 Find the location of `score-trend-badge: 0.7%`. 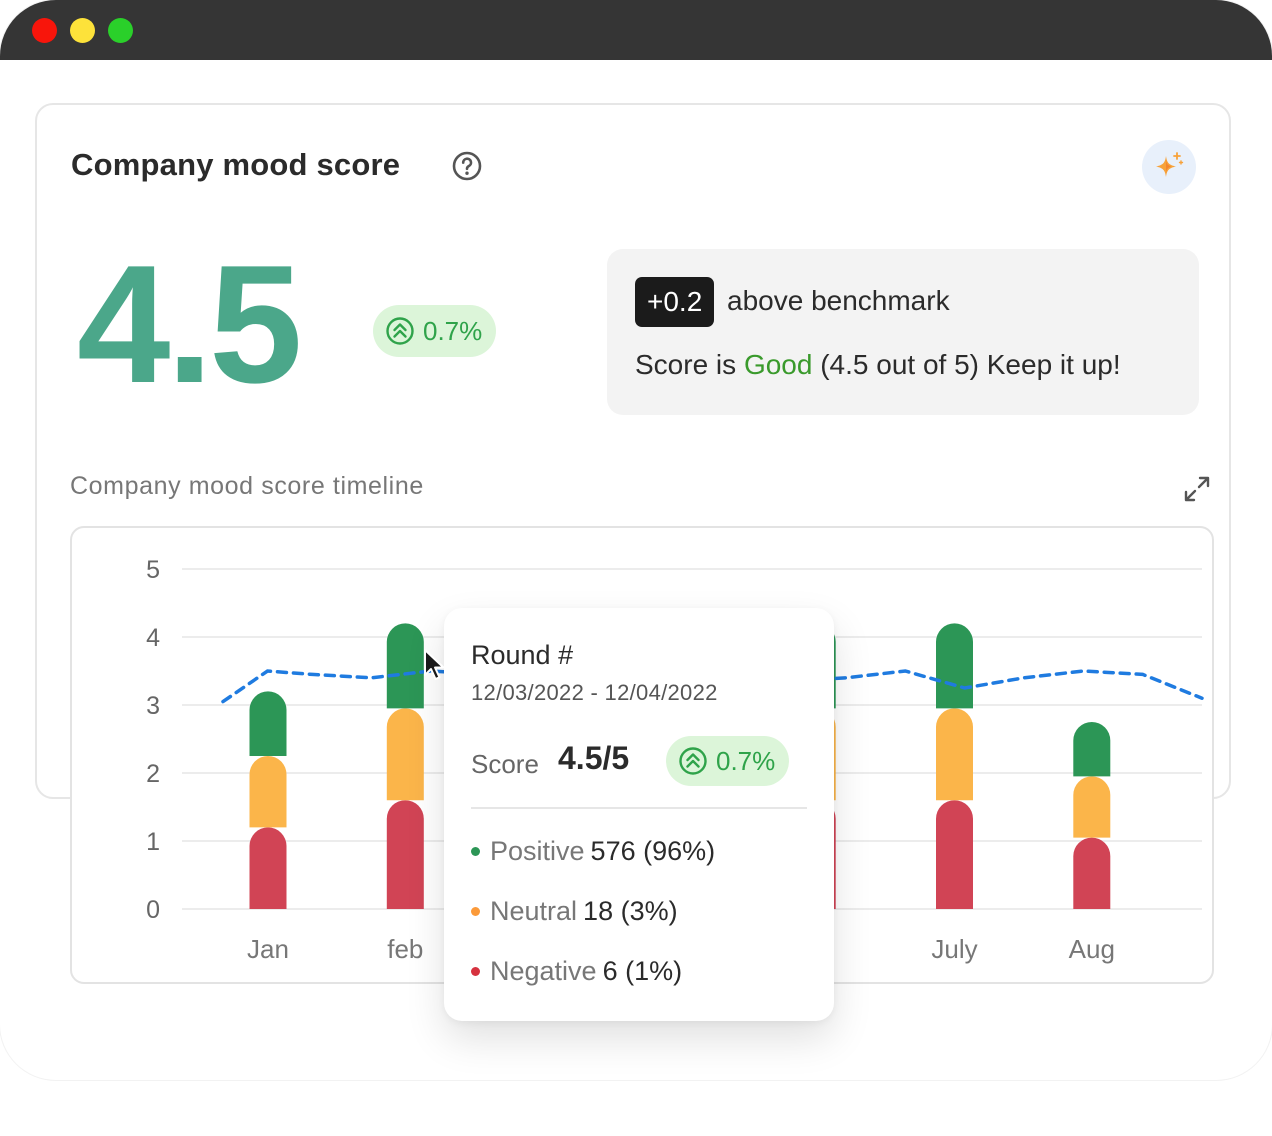

score-trend-badge: 0.7% is located at coordinates (435, 331).